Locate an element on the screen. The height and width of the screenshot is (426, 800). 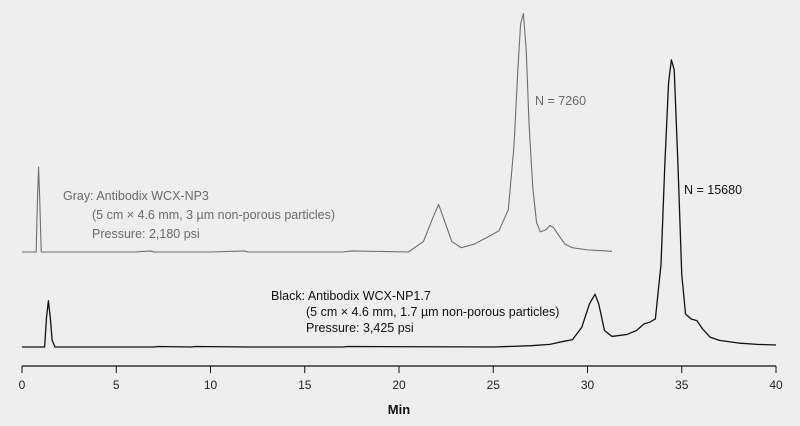
x-tick-label: 0 is located at coordinates (22, 385).